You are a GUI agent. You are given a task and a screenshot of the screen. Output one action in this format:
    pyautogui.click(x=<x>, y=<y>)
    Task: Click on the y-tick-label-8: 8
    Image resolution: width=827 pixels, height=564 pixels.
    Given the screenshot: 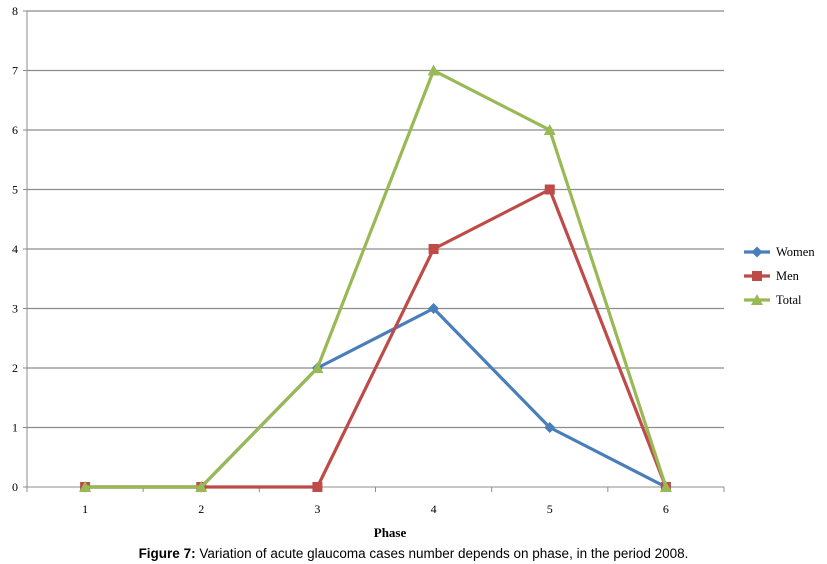 What is the action you would take?
    pyautogui.click(x=15, y=11)
    